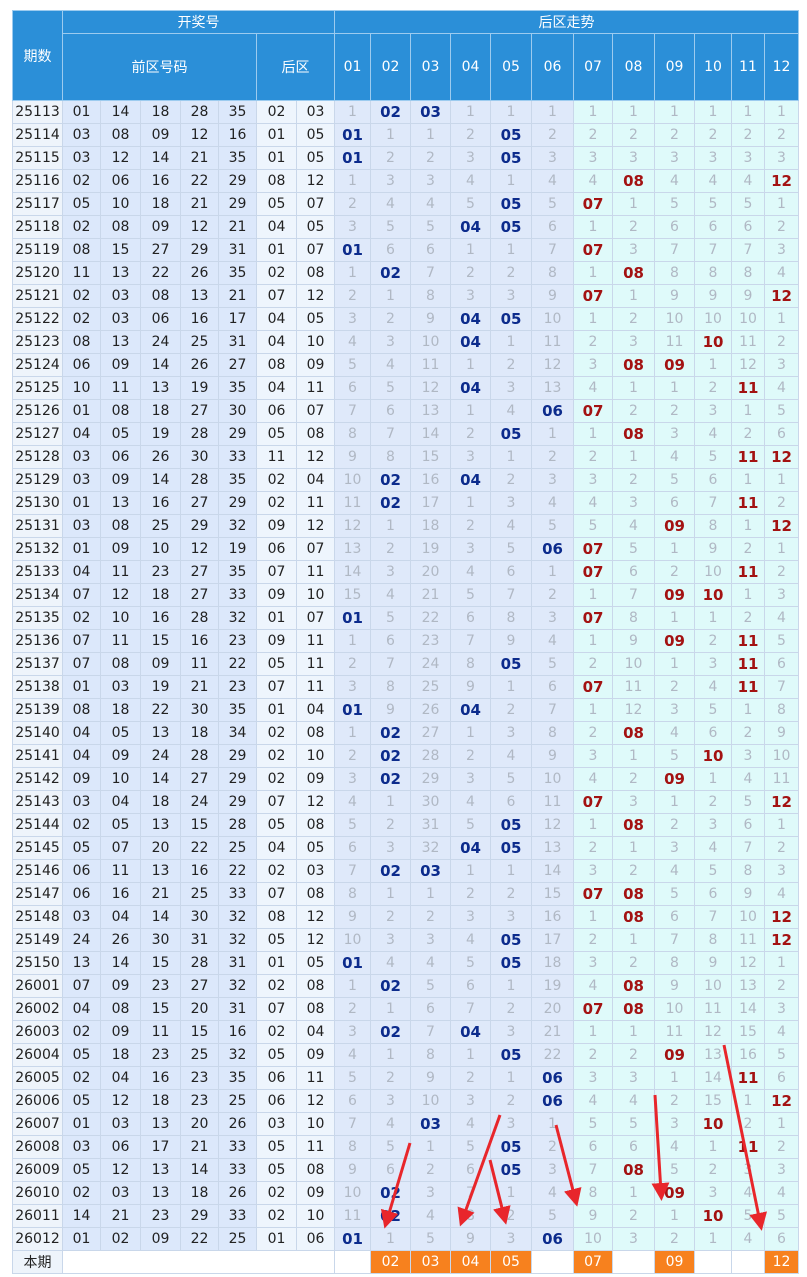 The width and height of the screenshot is (807, 1277). Describe the element at coordinates (37, 296) in the screenshot. I see `period: 25121` at that location.